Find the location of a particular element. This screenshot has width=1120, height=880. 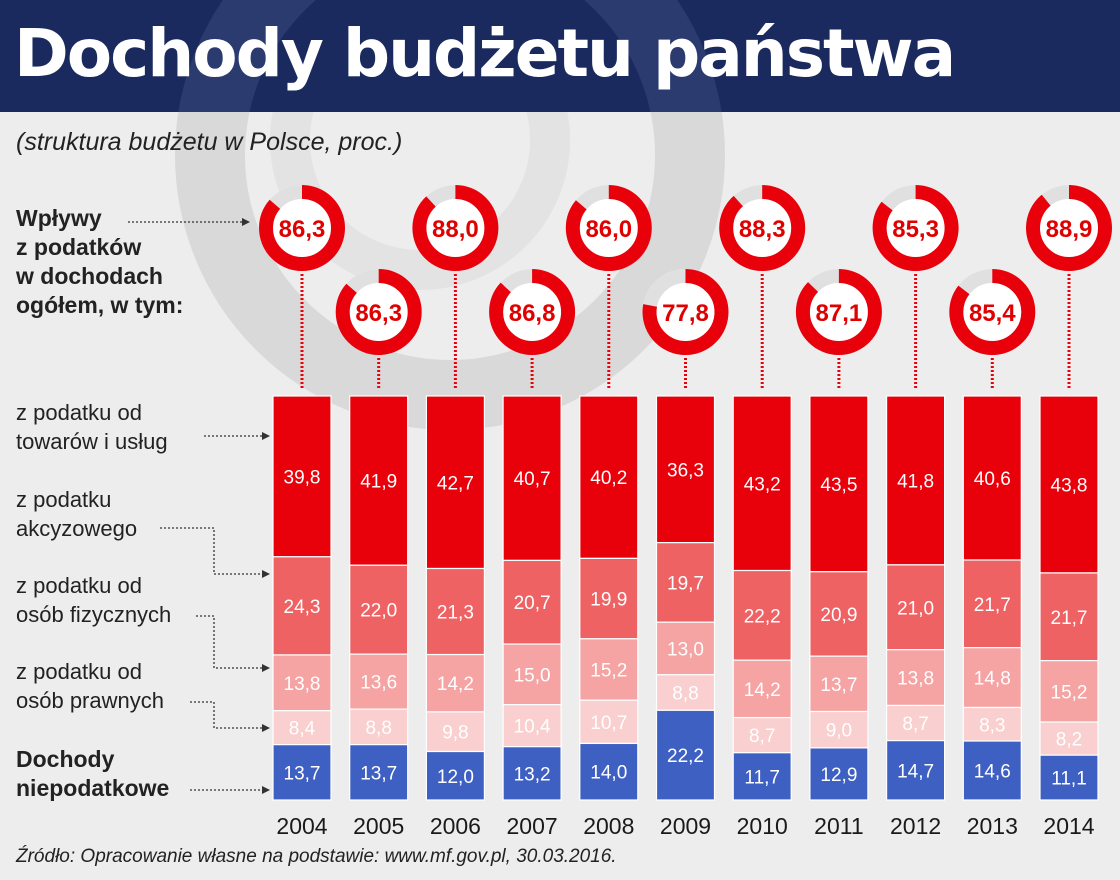

segment-value-label: 22,0 is located at coordinates (378, 611).